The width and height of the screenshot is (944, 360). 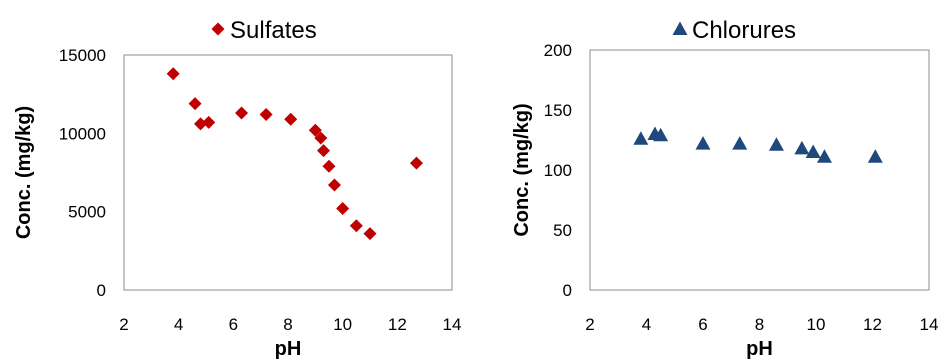 What do you see at coordinates (82, 133) in the screenshot?
I see `y-tick-label: 10000` at bounding box center [82, 133].